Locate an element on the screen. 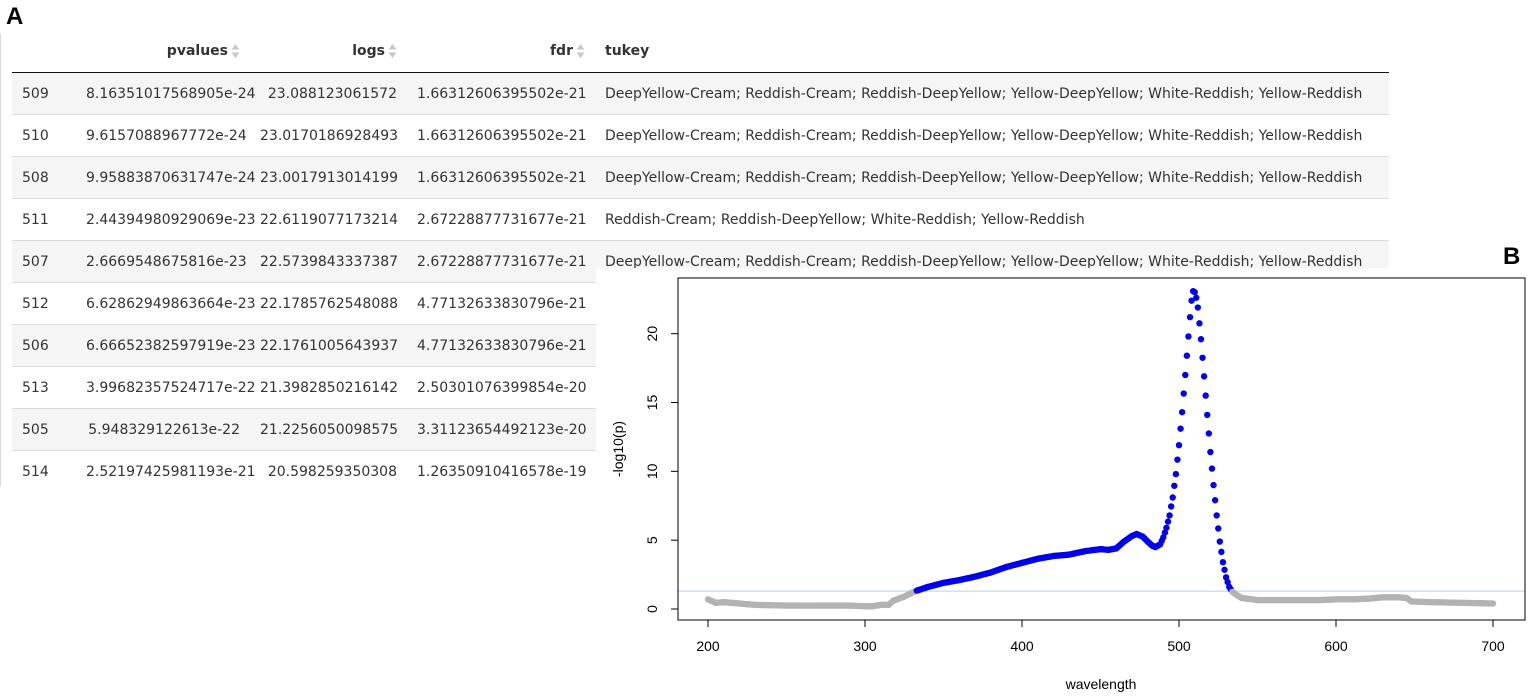 This screenshot has height=696, width=1530. cell-fdr: 3.31123654492123e-20 is located at coordinates (501, 429).